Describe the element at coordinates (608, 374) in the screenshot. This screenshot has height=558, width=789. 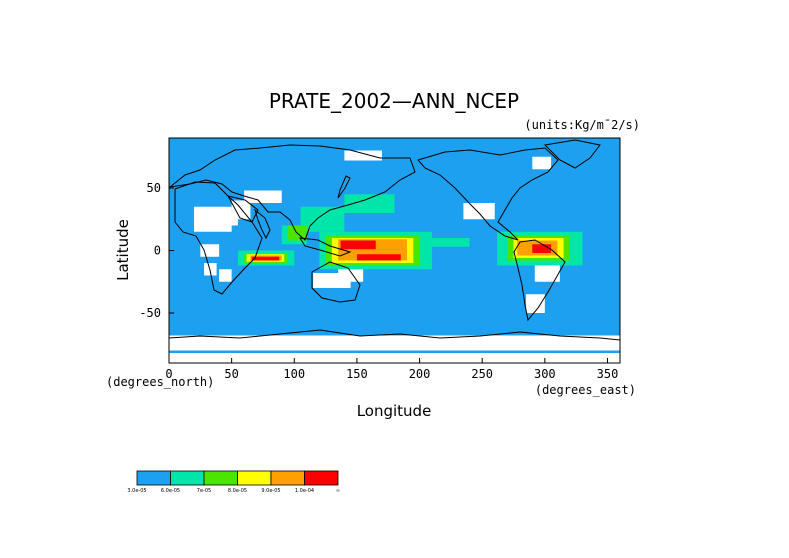
I see `x-tick-label-7: 350` at that location.